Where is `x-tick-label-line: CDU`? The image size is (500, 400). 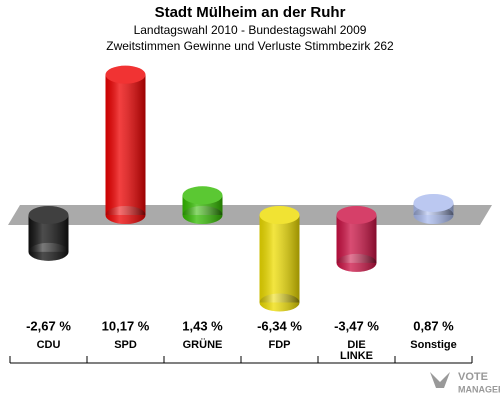
x-tick-label-line: CDU is located at coordinates (49, 345).